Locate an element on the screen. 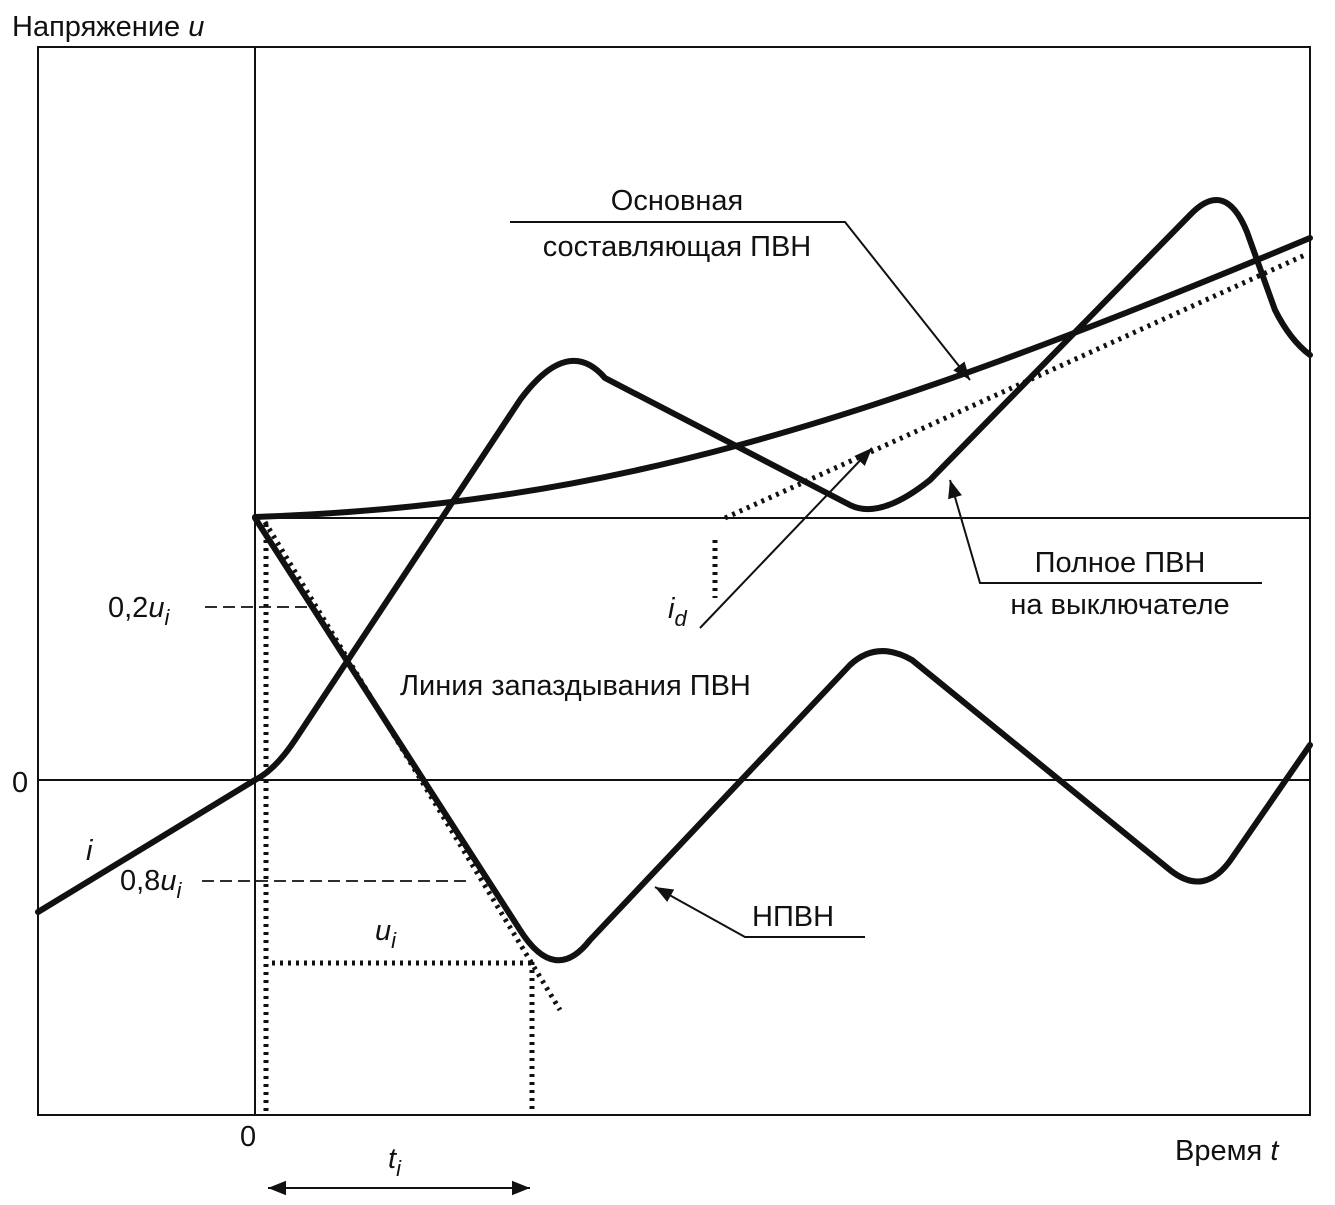 This screenshot has height=1205, width=1335. level-label: 0,2ui is located at coordinates (139, 611).